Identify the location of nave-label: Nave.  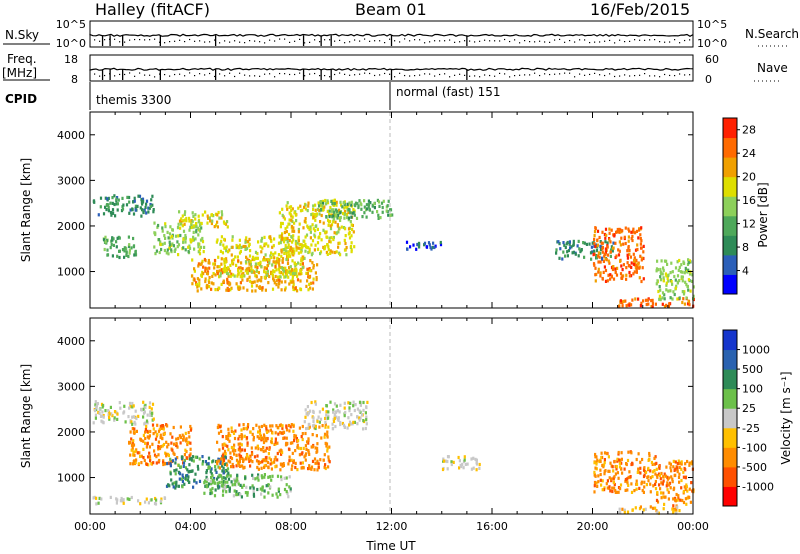
(772, 68).